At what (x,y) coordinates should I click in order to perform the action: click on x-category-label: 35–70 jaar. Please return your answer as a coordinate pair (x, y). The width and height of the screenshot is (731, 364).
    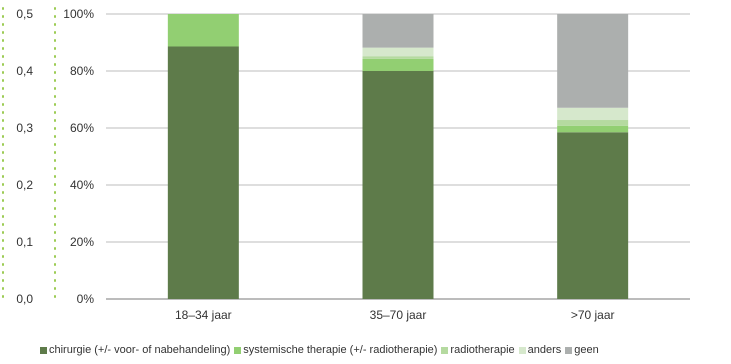
    Looking at the image, I should click on (398, 315).